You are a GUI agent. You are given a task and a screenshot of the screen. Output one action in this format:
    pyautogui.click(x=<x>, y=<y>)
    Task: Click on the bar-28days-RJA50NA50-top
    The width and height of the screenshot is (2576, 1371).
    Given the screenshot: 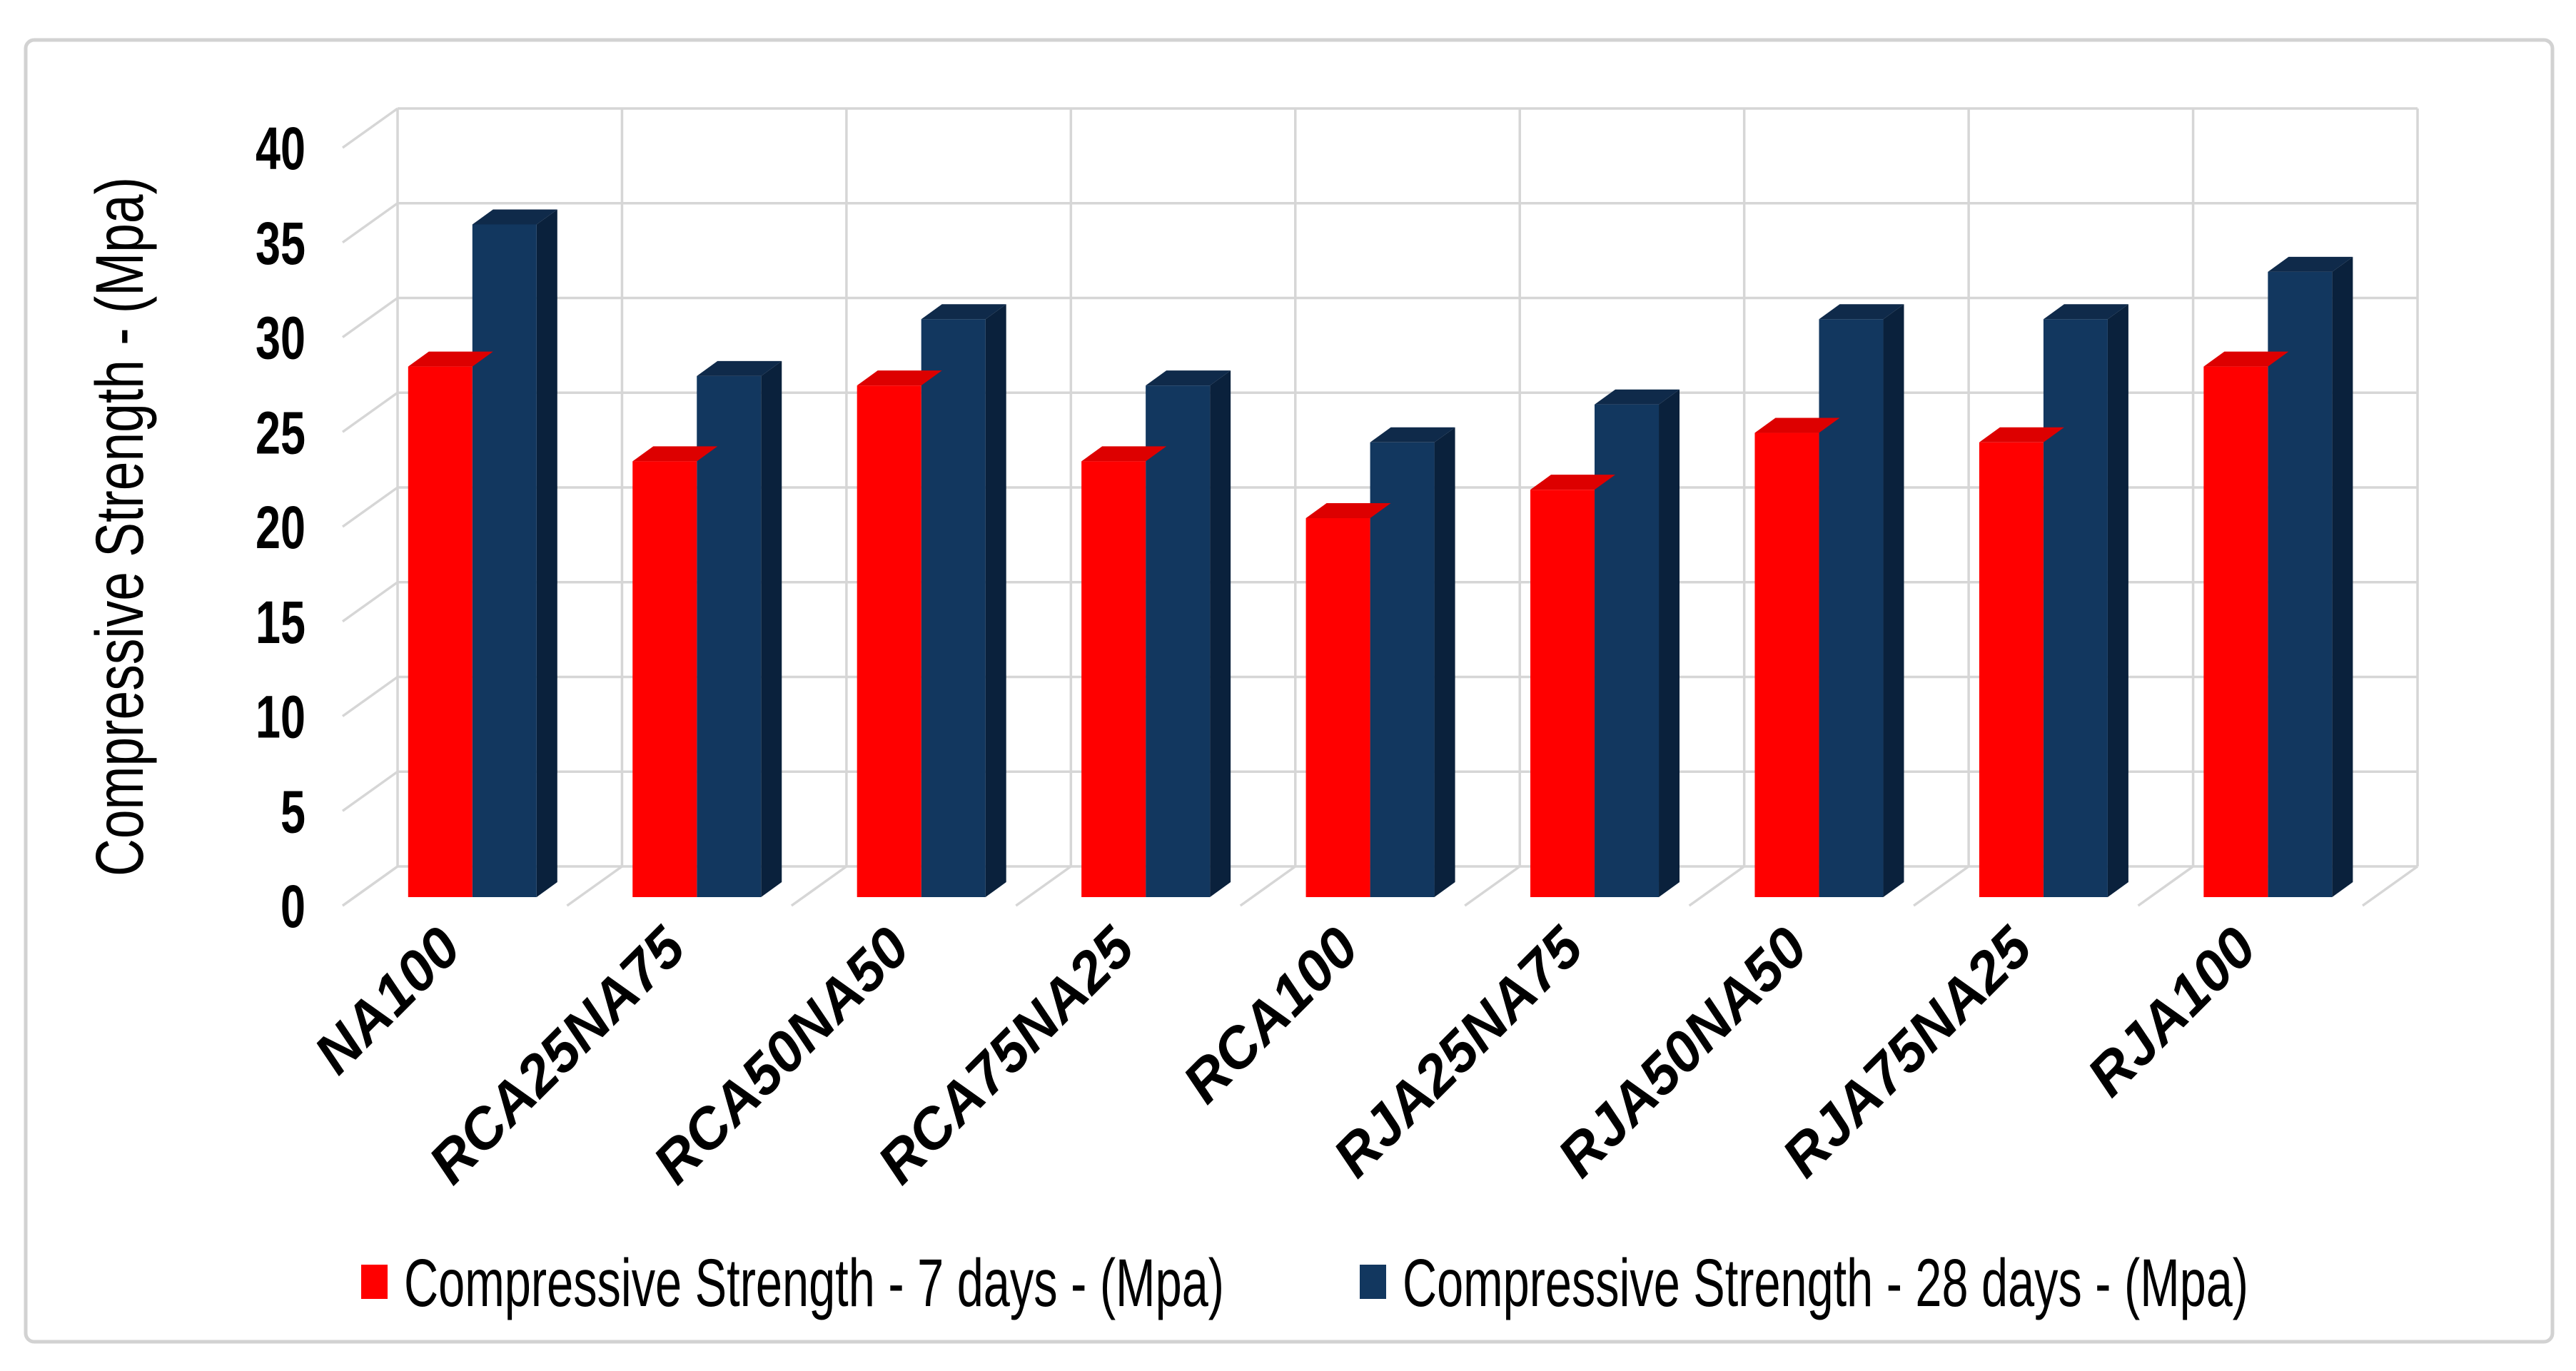 What is the action you would take?
    pyautogui.click(x=1861, y=312)
    